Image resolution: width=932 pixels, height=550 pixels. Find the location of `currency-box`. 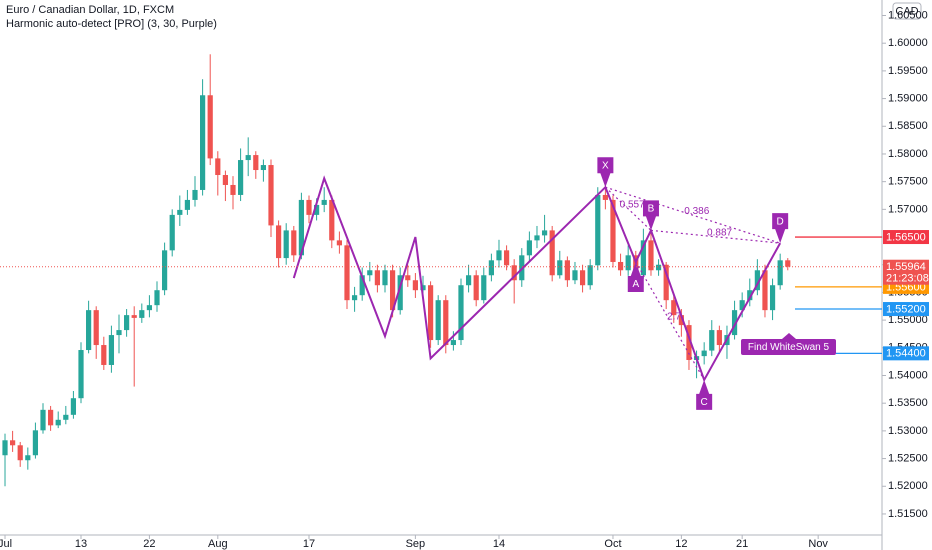

currency-box is located at coordinates (907, 11).